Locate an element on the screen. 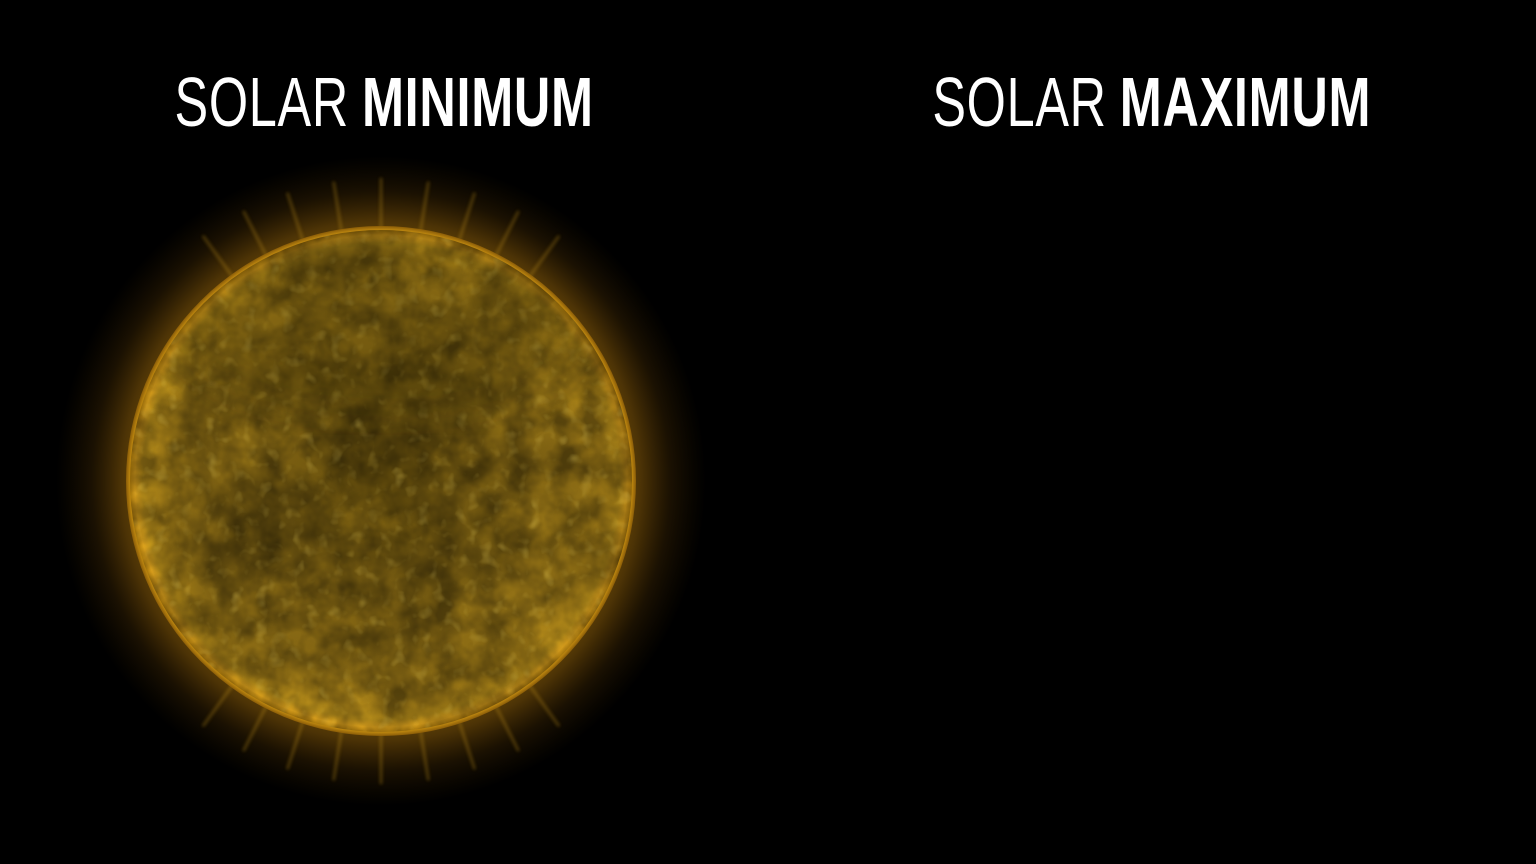 This screenshot has width=1536, height=864. solar-maximum-title-bold: MAXIMUM is located at coordinates (1246, 102).